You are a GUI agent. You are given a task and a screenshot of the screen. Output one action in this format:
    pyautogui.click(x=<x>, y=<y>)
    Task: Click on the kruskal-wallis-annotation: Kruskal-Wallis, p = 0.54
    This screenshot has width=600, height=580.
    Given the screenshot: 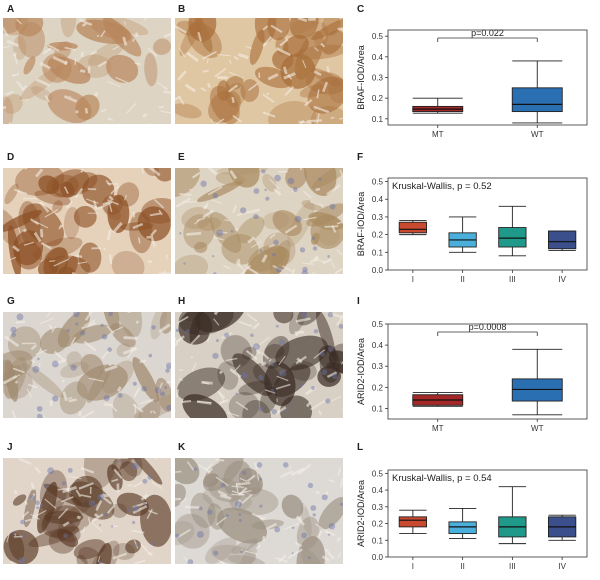 What is the action you would take?
    pyautogui.click(x=442, y=478)
    